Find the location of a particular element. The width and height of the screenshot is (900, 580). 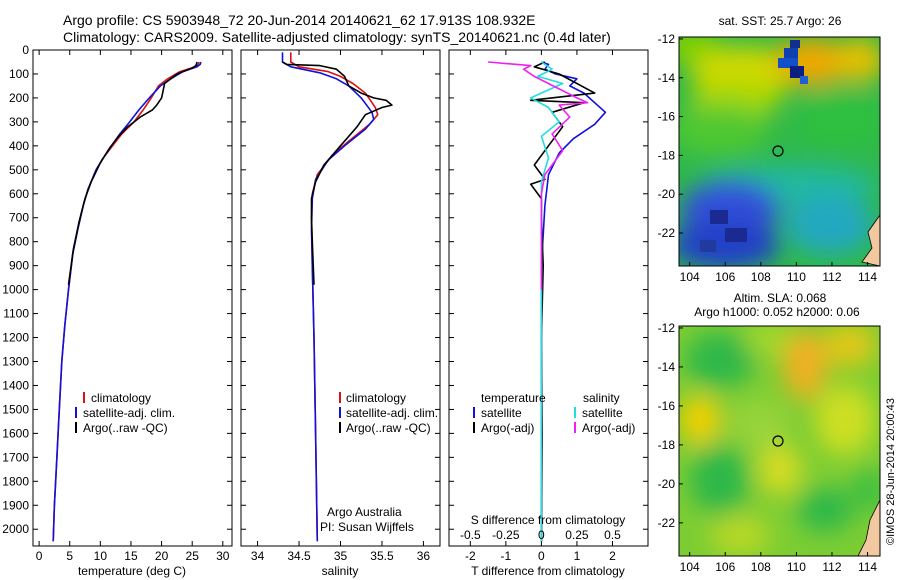

sst-map-axes: 104 106 108 110 112 114 -12 -14 -16 -18 -20 -22 is located at coordinates (768, 158).